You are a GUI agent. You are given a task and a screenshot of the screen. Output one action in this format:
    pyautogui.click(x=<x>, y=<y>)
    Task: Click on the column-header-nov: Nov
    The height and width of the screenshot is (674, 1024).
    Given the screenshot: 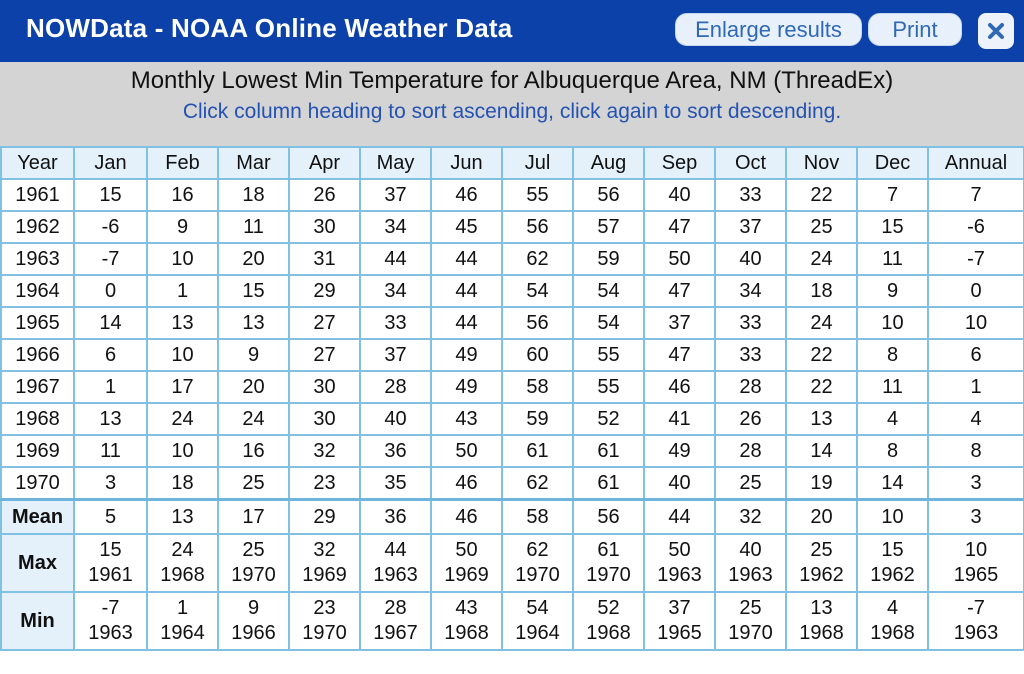 What is the action you would take?
    pyautogui.click(x=821, y=163)
    